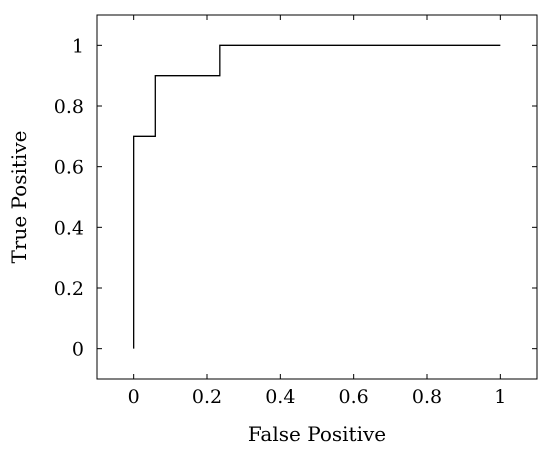 This screenshot has width=550, height=449. I want to click on x-tick-label-2: 0.4, so click(280, 397).